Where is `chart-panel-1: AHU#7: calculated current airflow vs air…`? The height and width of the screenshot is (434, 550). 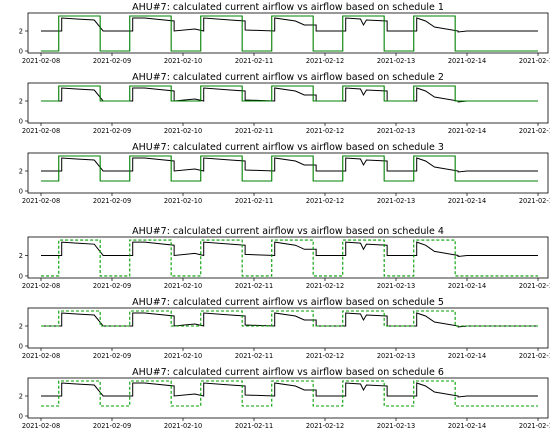
chart-panel-1: AHU#7: calculated current airflow vs air… is located at coordinates (284, 33).